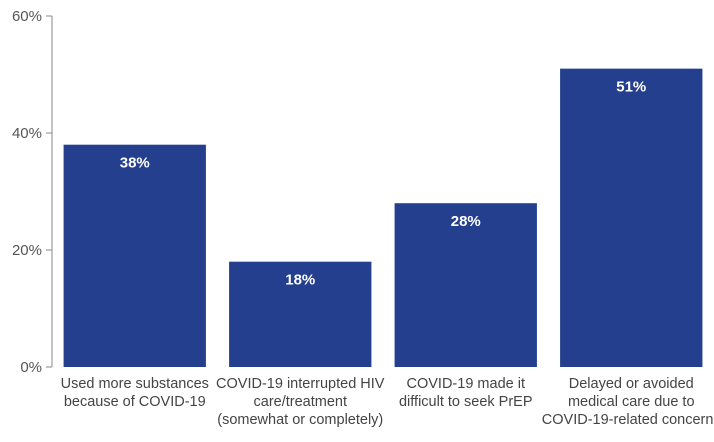 Image resolution: width=714 pixels, height=442 pixels. What do you see at coordinates (31, 367) in the screenshot?
I see `y-tick-label: 0%` at bounding box center [31, 367].